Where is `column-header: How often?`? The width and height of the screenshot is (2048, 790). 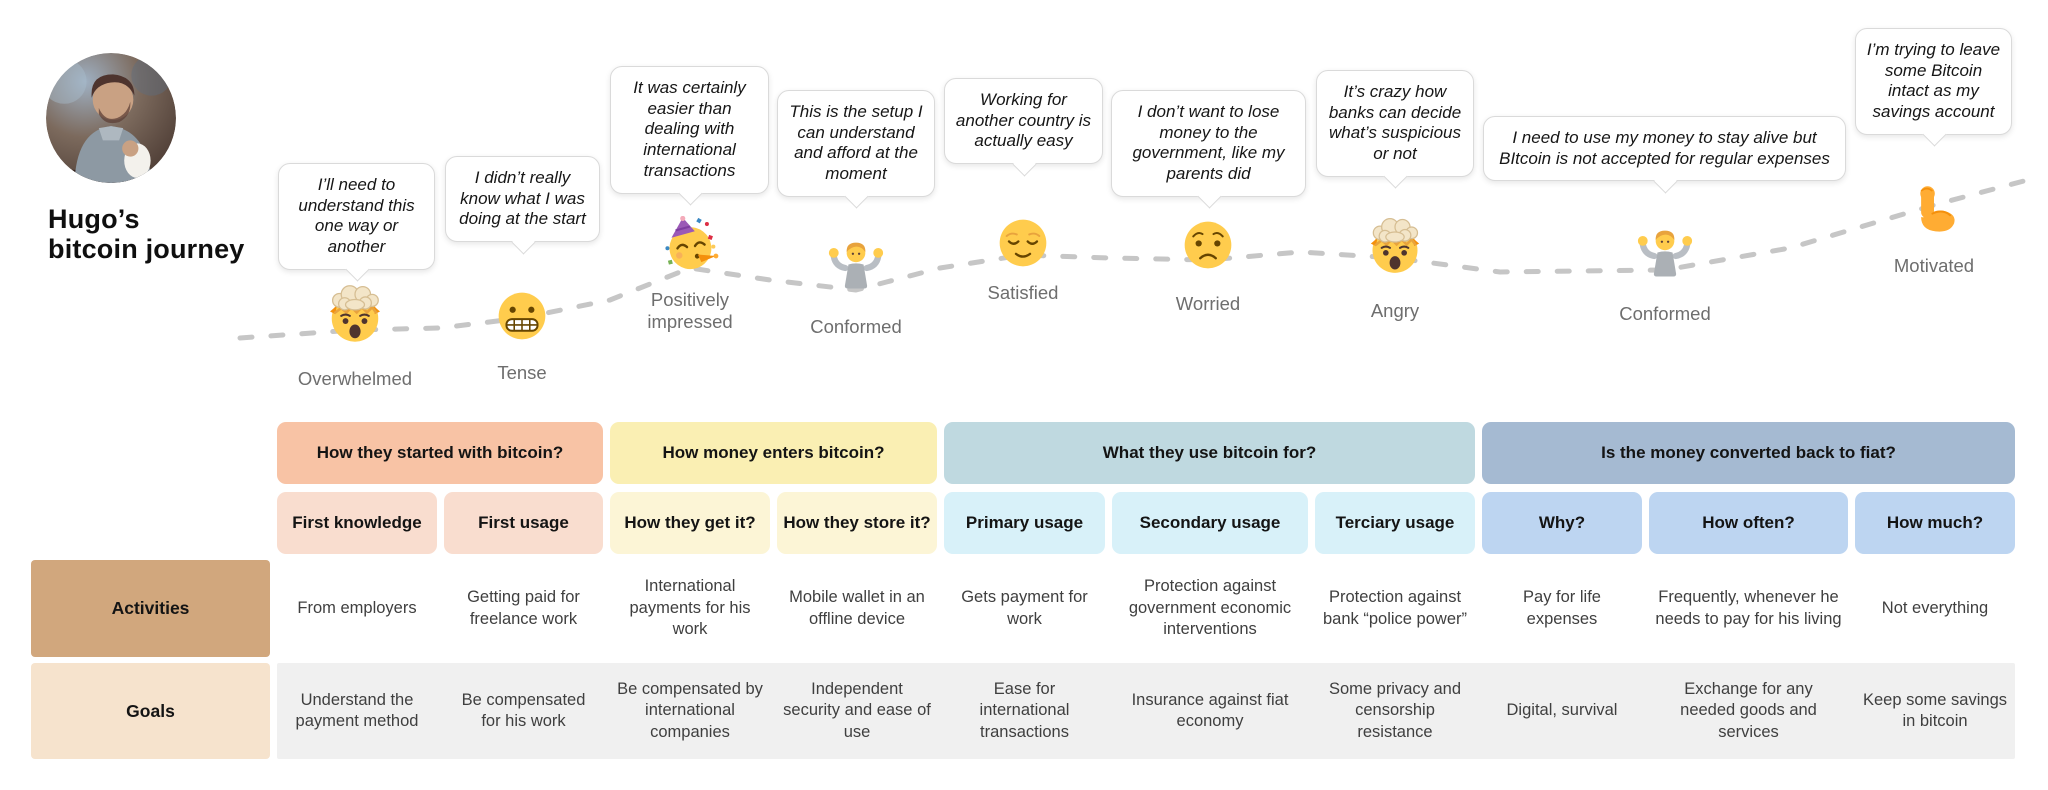
column-header: How often? is located at coordinates (1748, 523).